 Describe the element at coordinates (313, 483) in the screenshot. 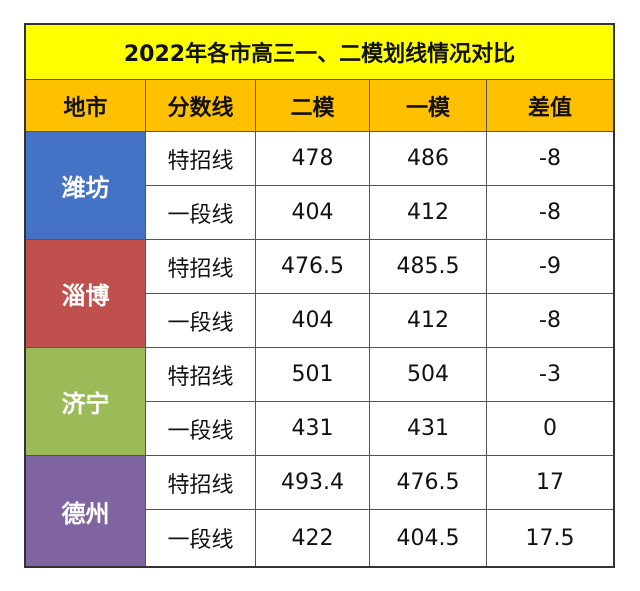

I see `second-mock-cell: 493.4` at that location.